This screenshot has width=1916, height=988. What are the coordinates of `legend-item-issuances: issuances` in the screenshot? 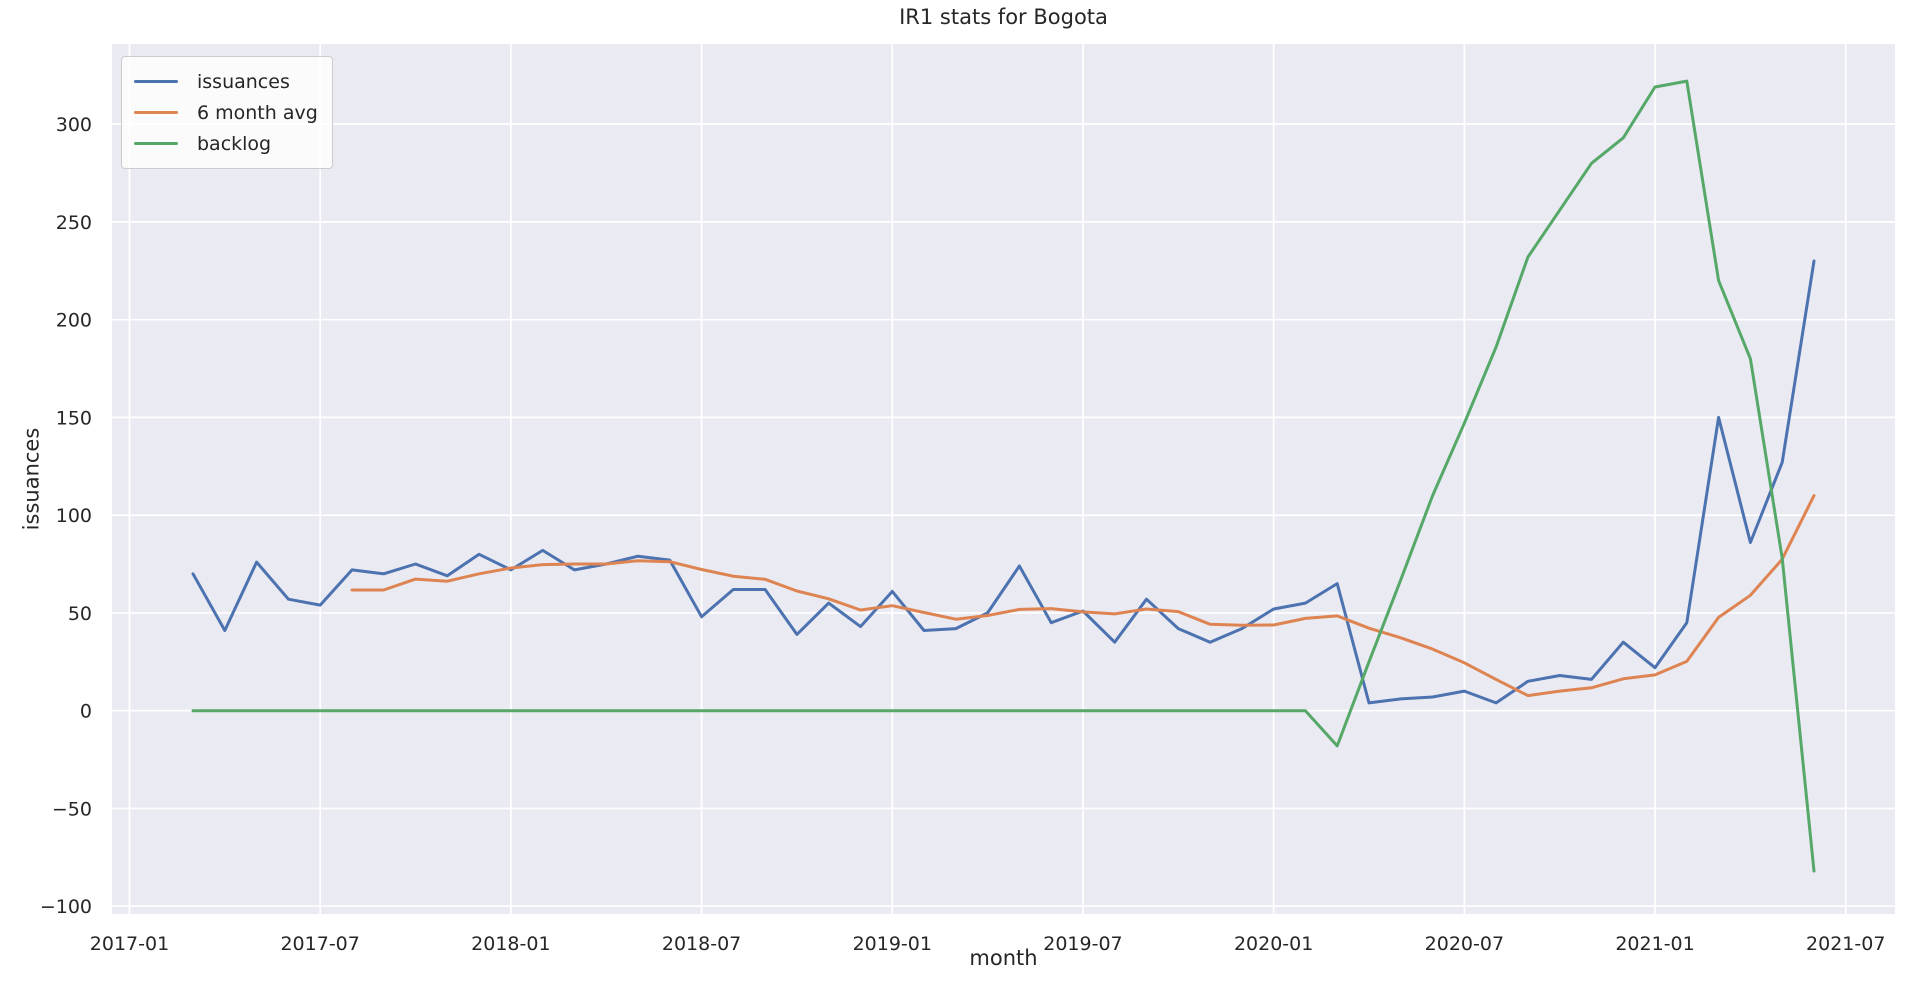 It's located at (226, 81).